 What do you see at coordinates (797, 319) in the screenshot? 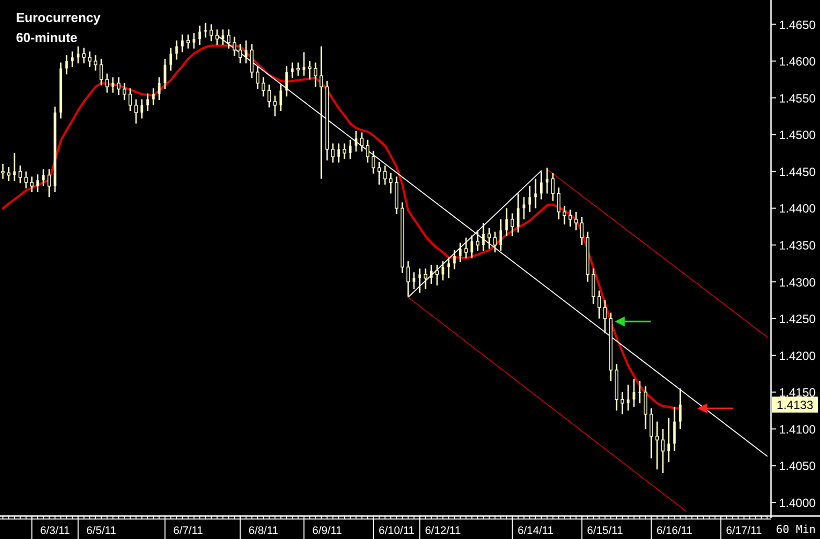
I see `y-tick-label: 1.4250` at bounding box center [797, 319].